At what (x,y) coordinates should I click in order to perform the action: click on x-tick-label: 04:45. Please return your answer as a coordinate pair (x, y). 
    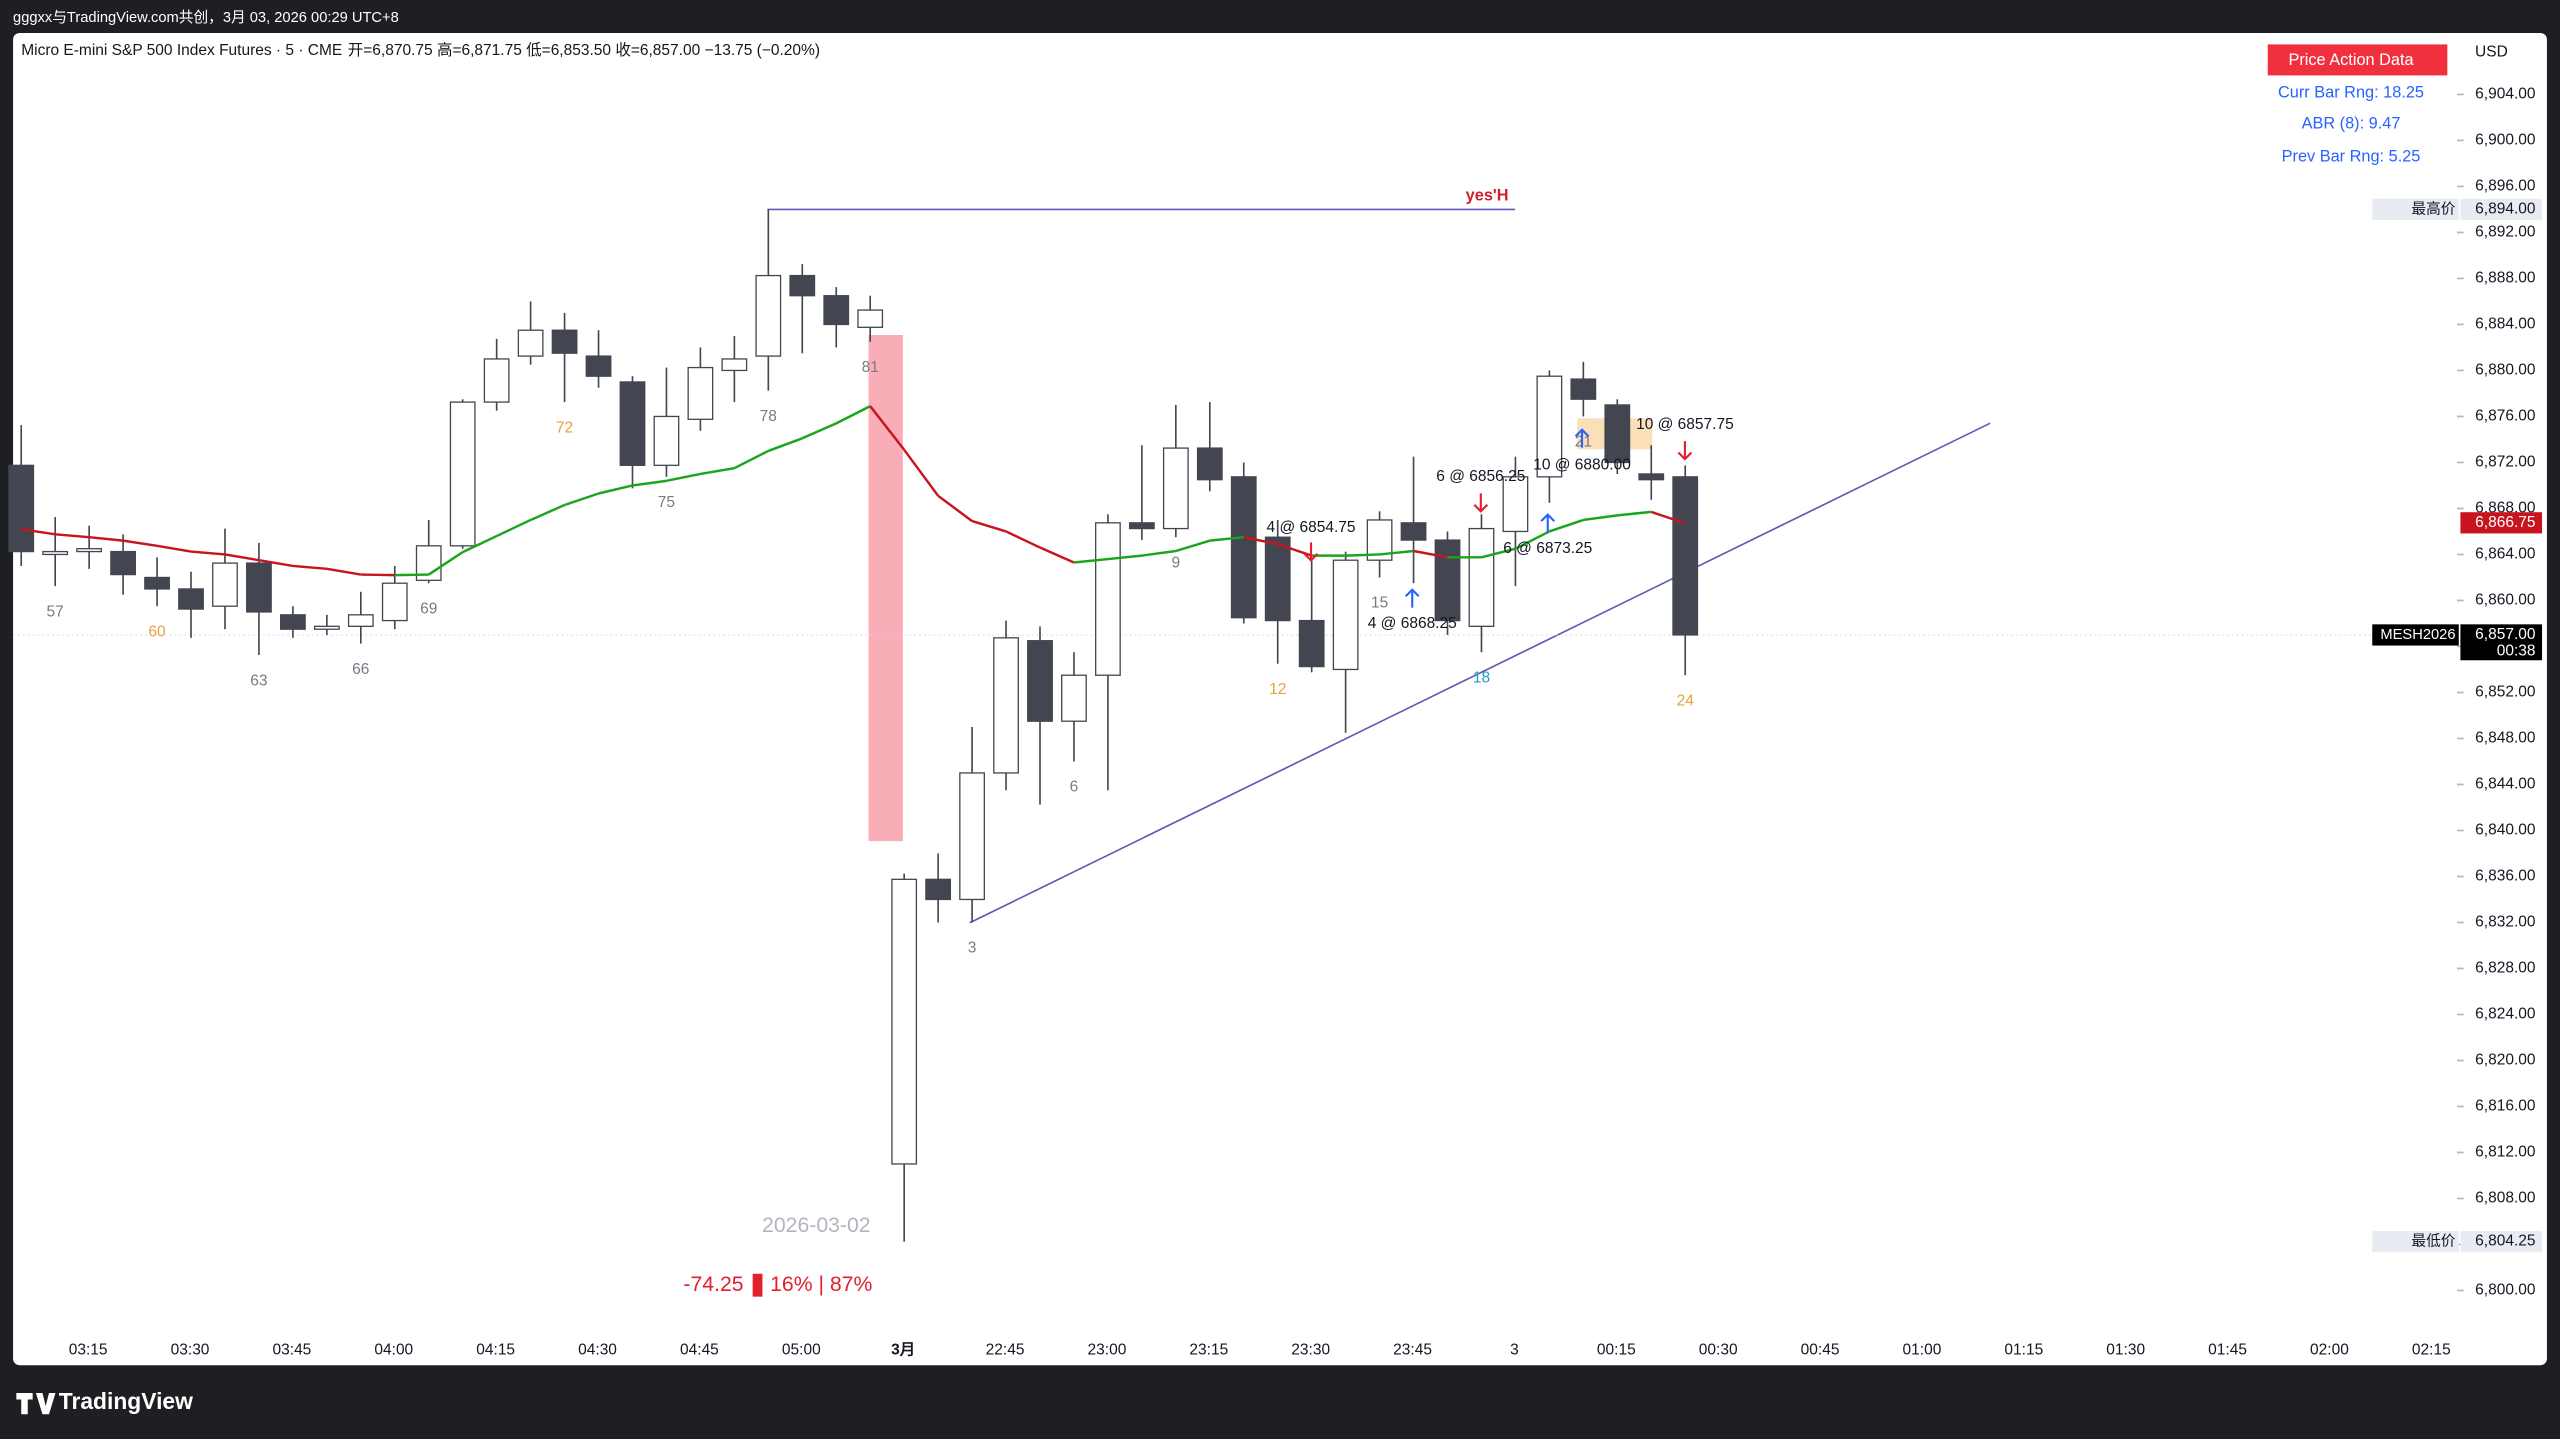
    Looking at the image, I should click on (699, 1350).